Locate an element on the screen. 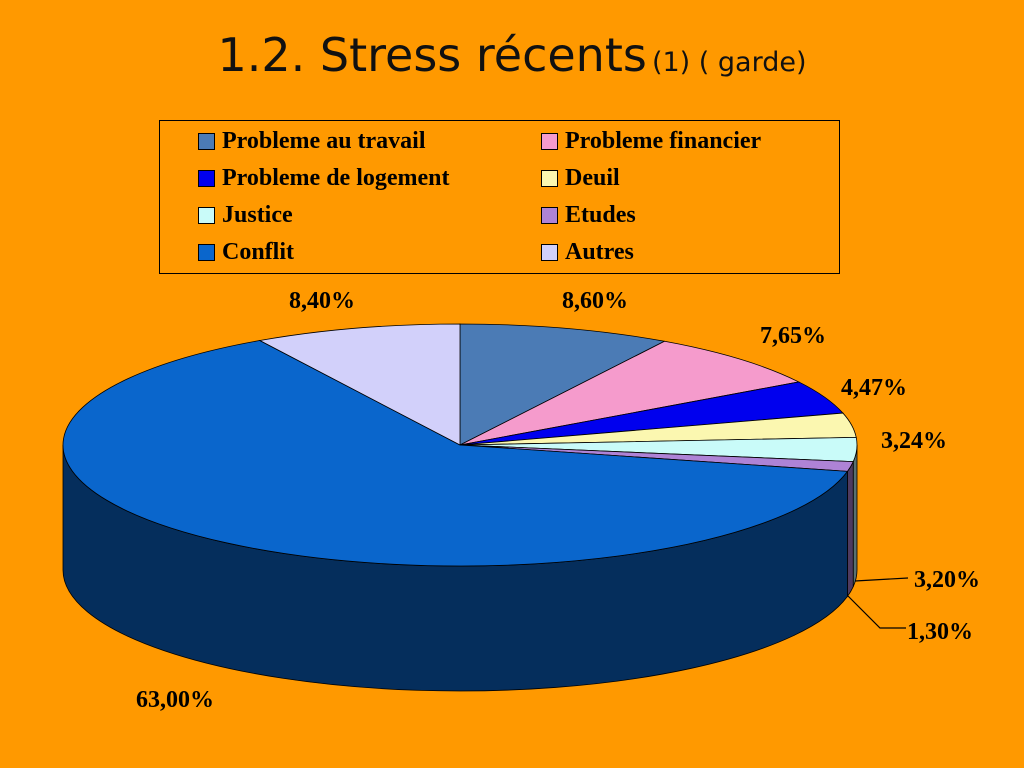  legend-item: Autres is located at coordinates (587, 252).